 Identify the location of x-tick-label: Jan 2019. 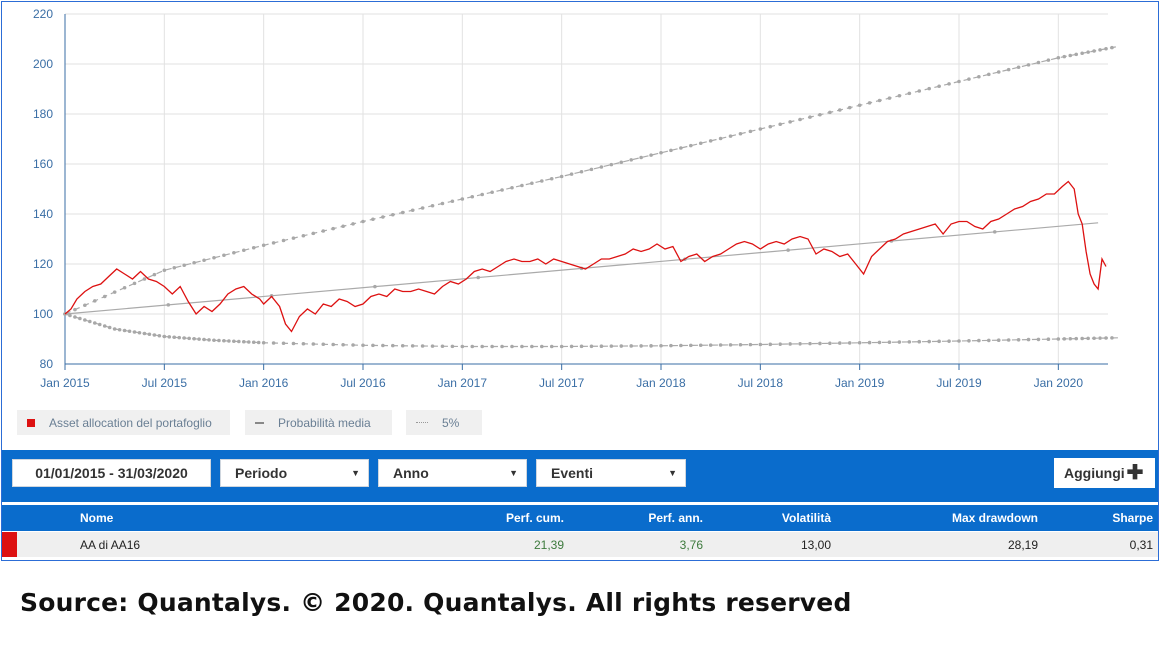
(860, 383).